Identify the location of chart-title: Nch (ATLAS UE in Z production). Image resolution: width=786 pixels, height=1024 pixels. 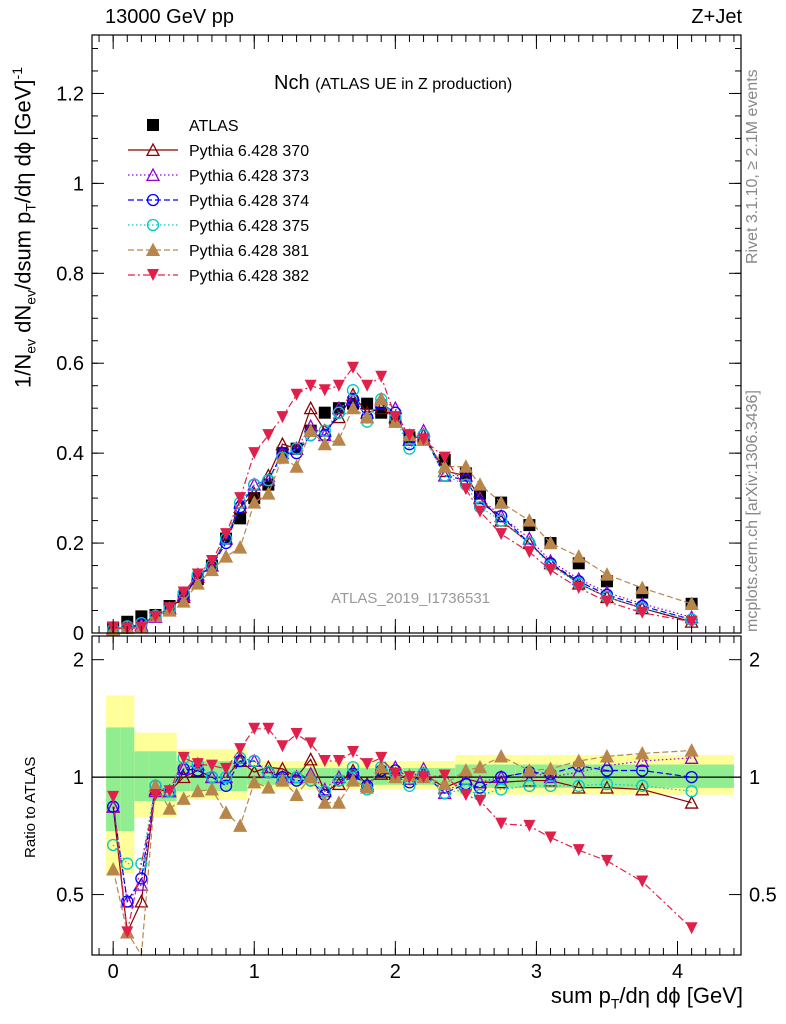
(393, 83).